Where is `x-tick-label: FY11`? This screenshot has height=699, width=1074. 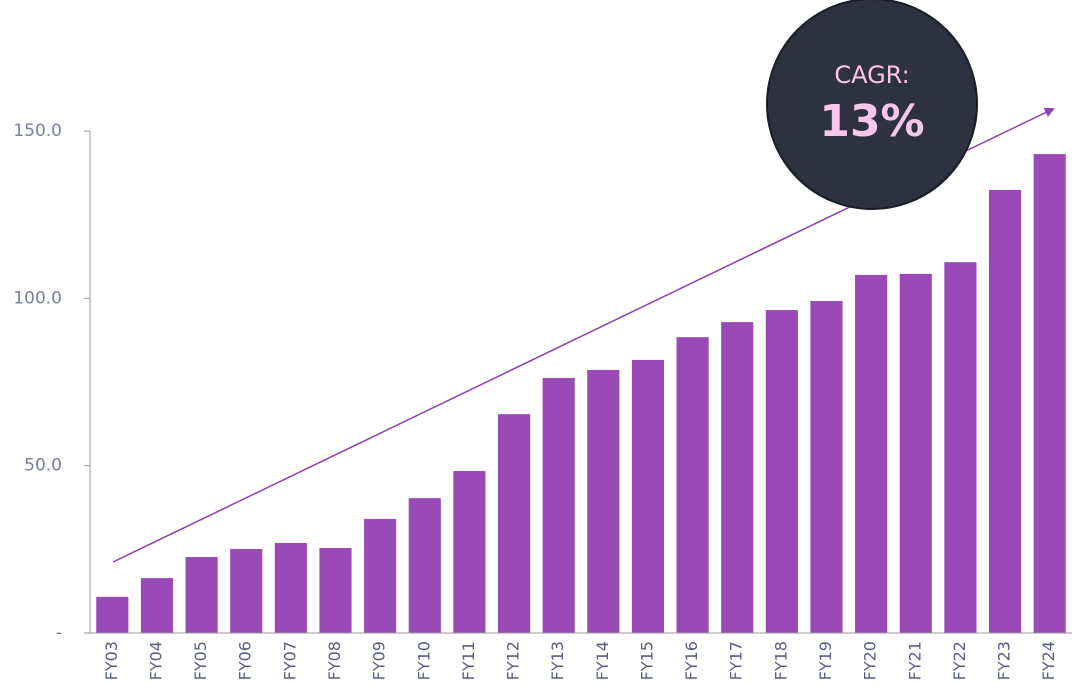 x-tick-label: FY11 is located at coordinates (468, 660).